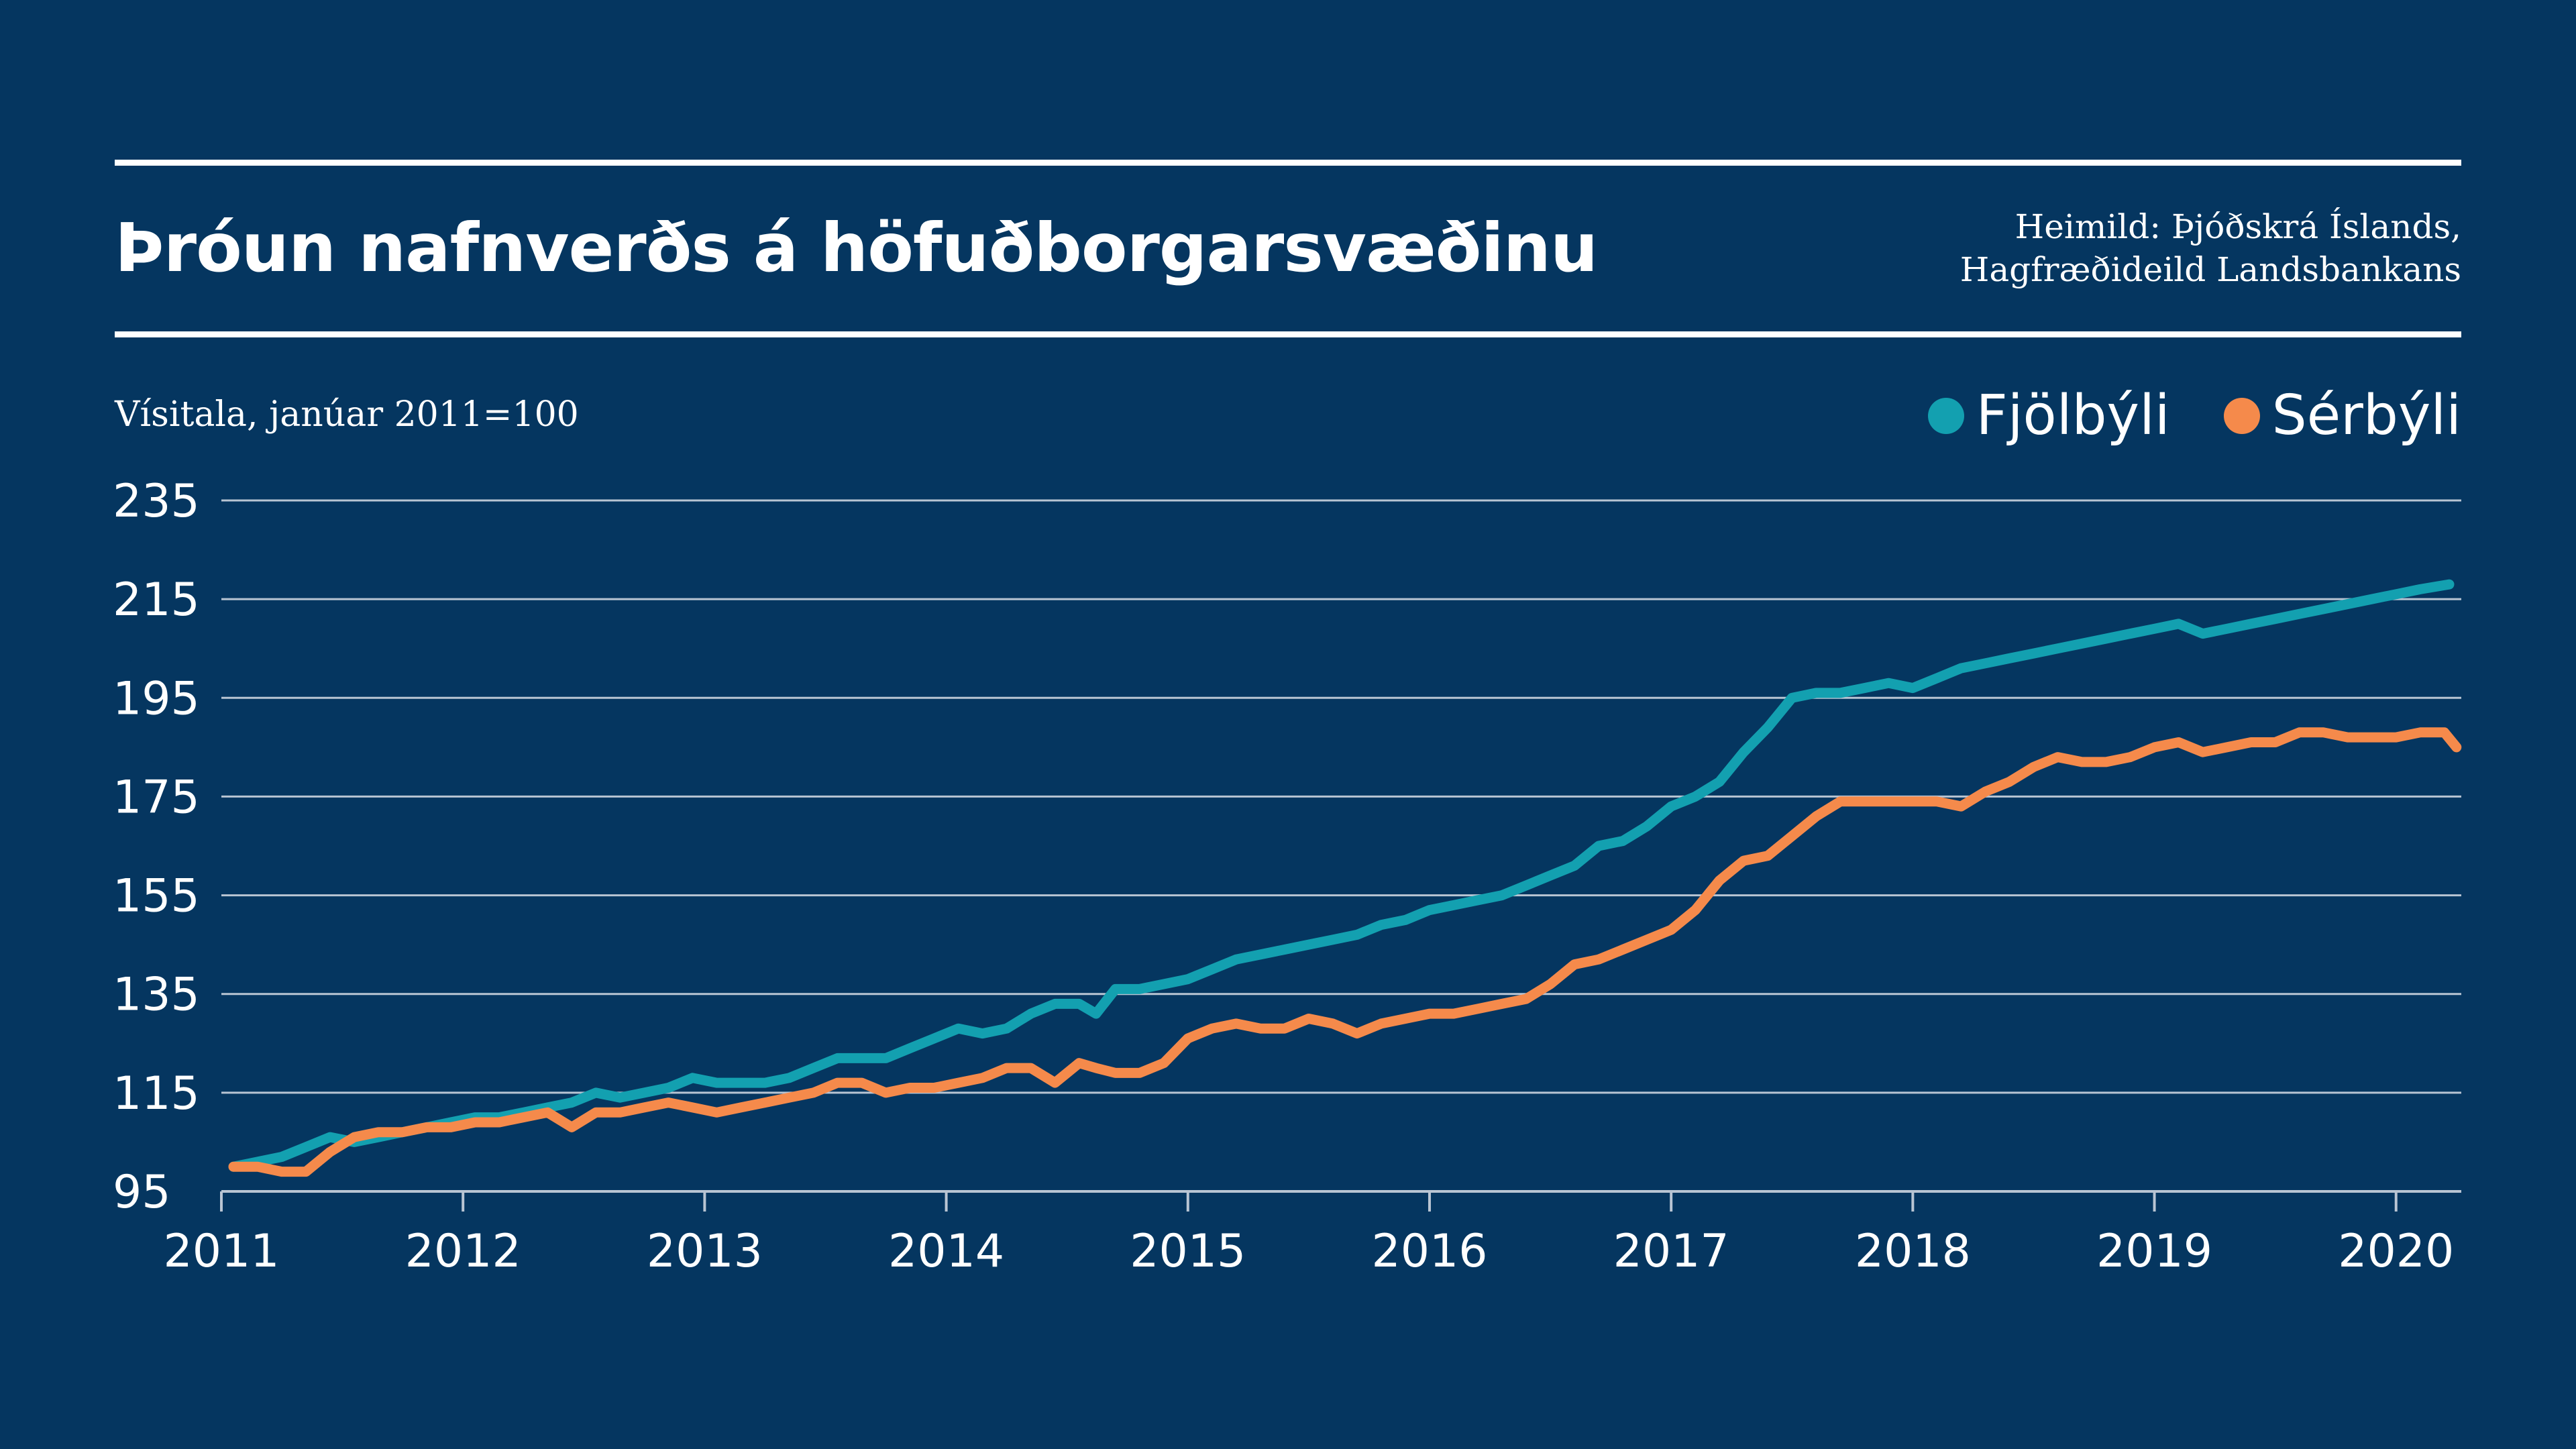 The image size is (2576, 1449). I want to click on legend-item-fjolbyli: Fjölbýli, so click(2048, 415).